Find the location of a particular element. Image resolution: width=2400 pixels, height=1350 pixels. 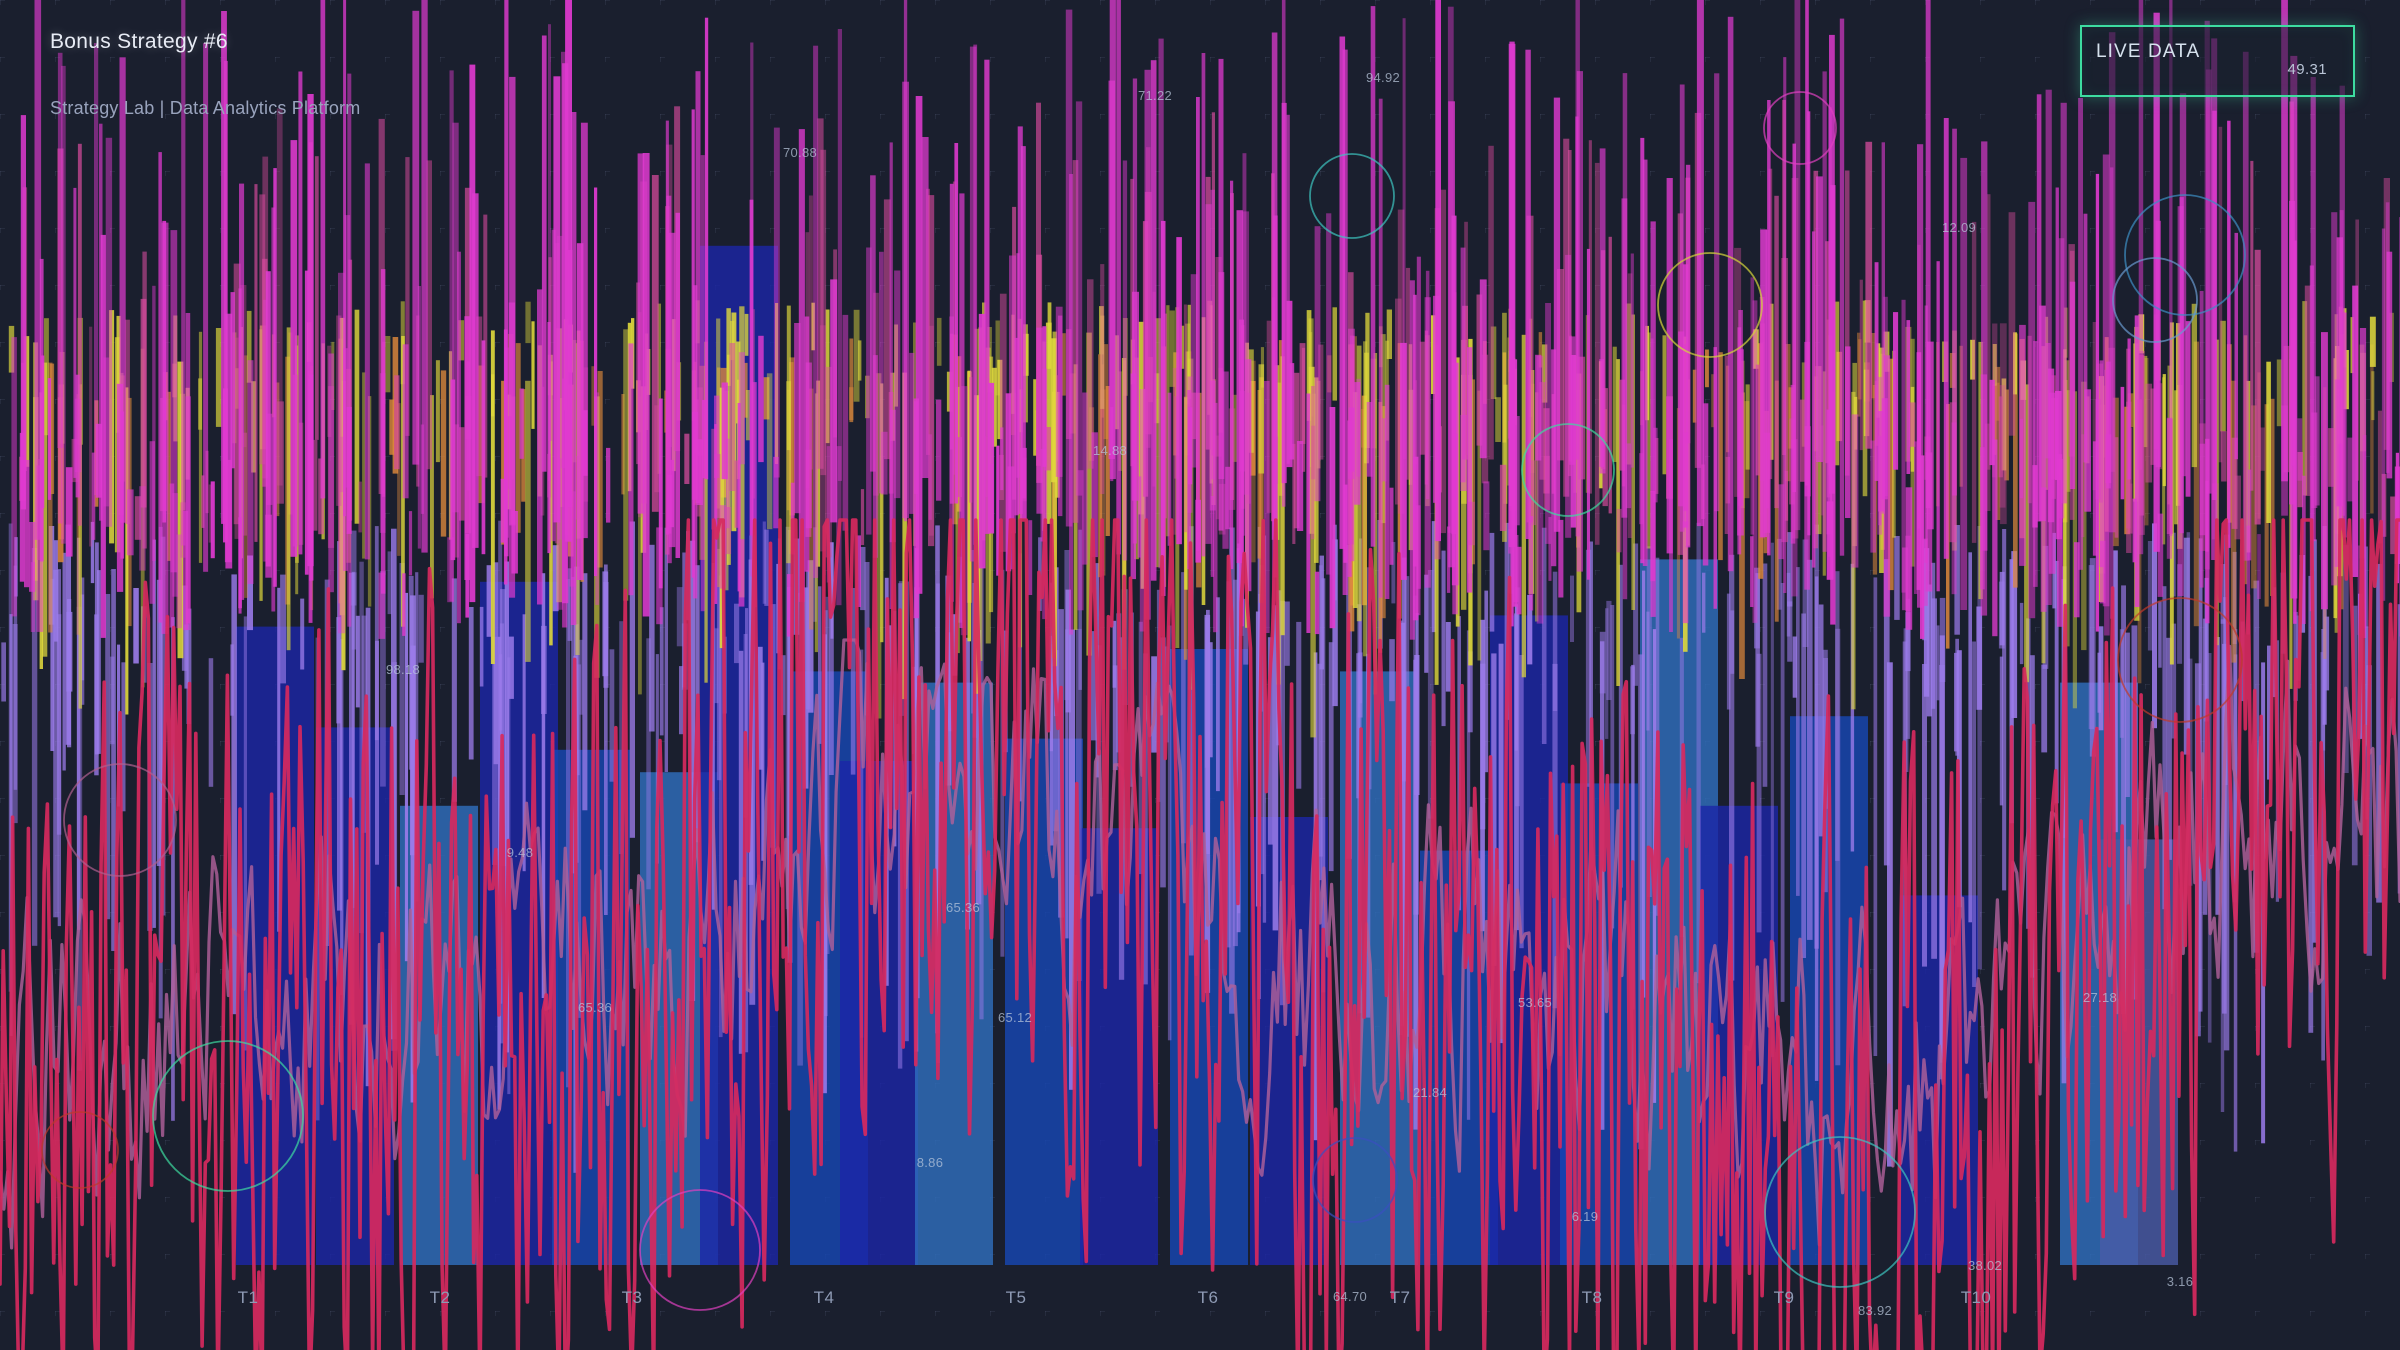

value-annotation: 53.65 is located at coordinates (1535, 1002).